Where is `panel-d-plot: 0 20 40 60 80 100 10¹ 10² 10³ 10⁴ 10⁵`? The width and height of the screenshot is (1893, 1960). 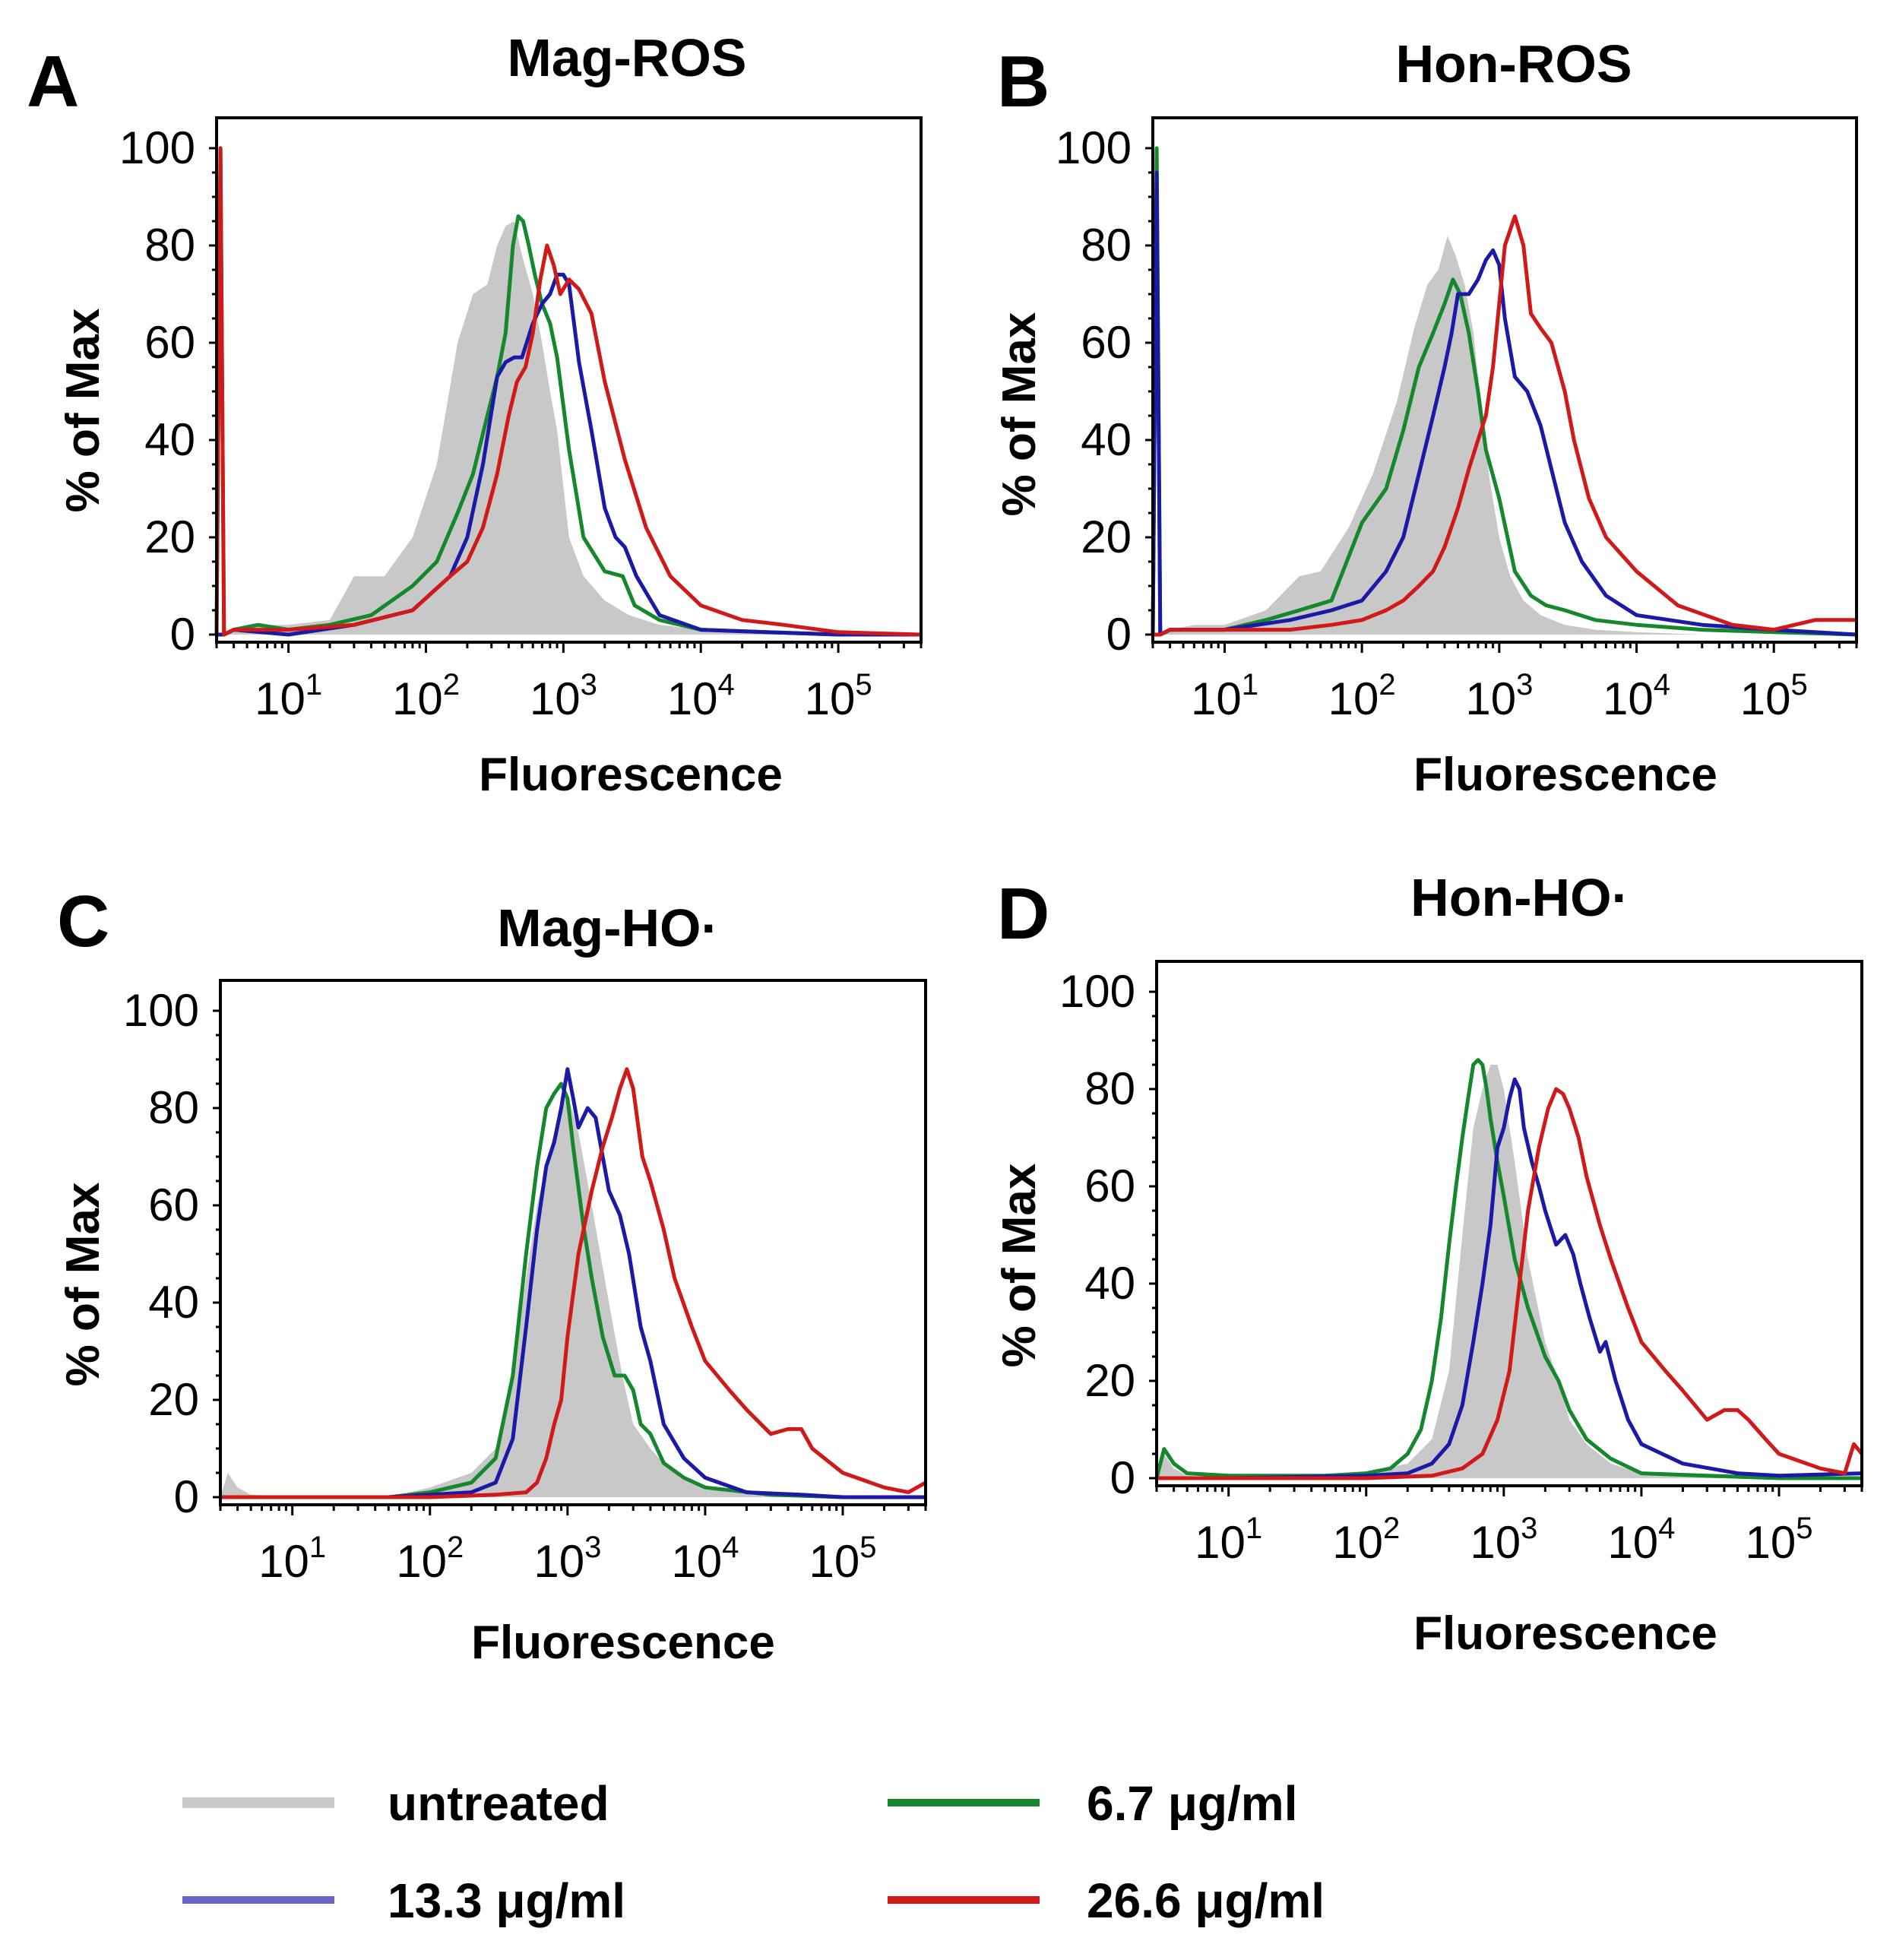 panel-d-plot: 0 20 40 60 80 100 10¹ 10² 10³ 10⁴ 10⁵ is located at coordinates (1461, 1264).